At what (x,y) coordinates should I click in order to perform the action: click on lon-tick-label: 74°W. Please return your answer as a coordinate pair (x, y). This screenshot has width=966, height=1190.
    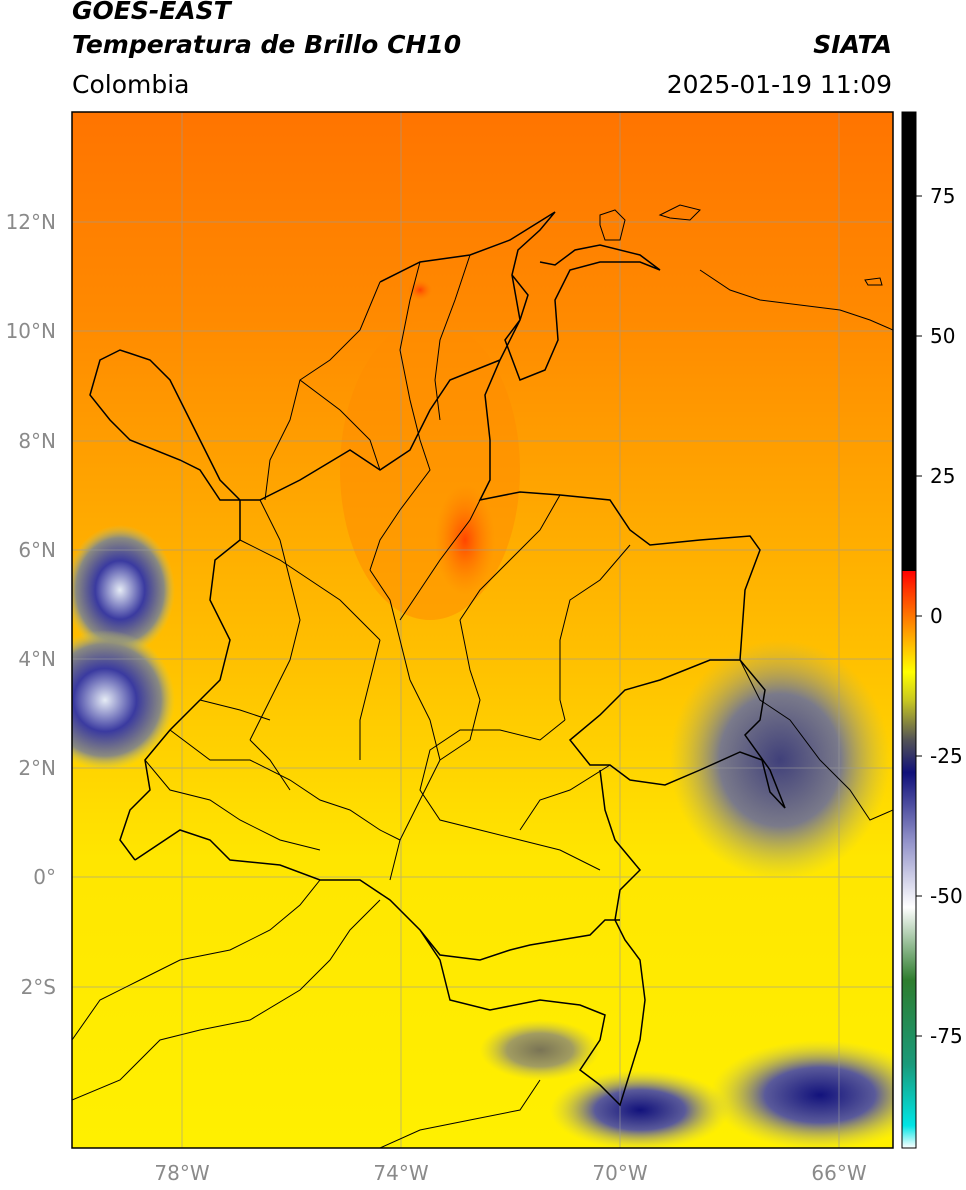
    Looking at the image, I should click on (400, 1173).